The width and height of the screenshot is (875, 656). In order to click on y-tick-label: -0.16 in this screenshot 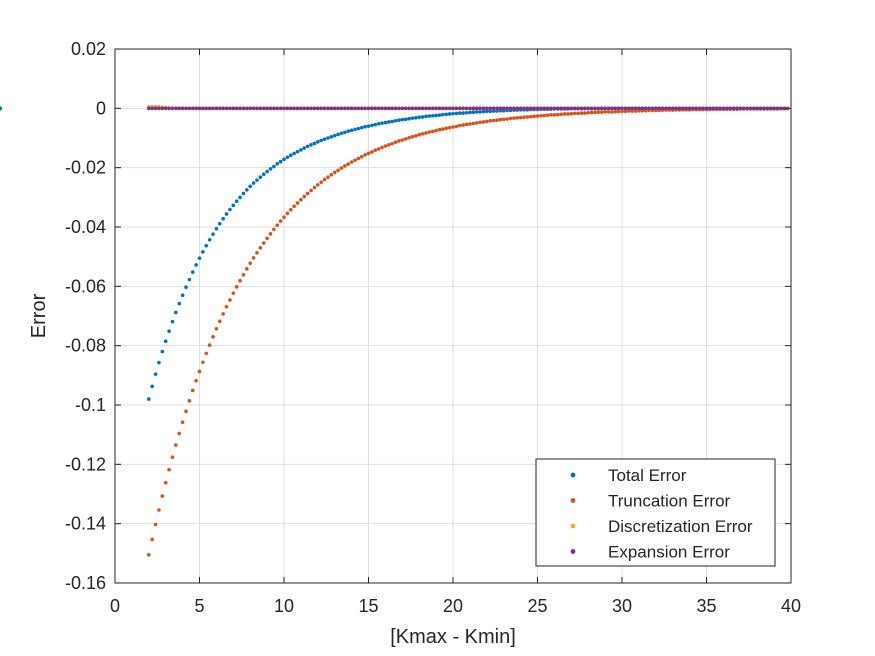, I will do `click(85, 583)`.